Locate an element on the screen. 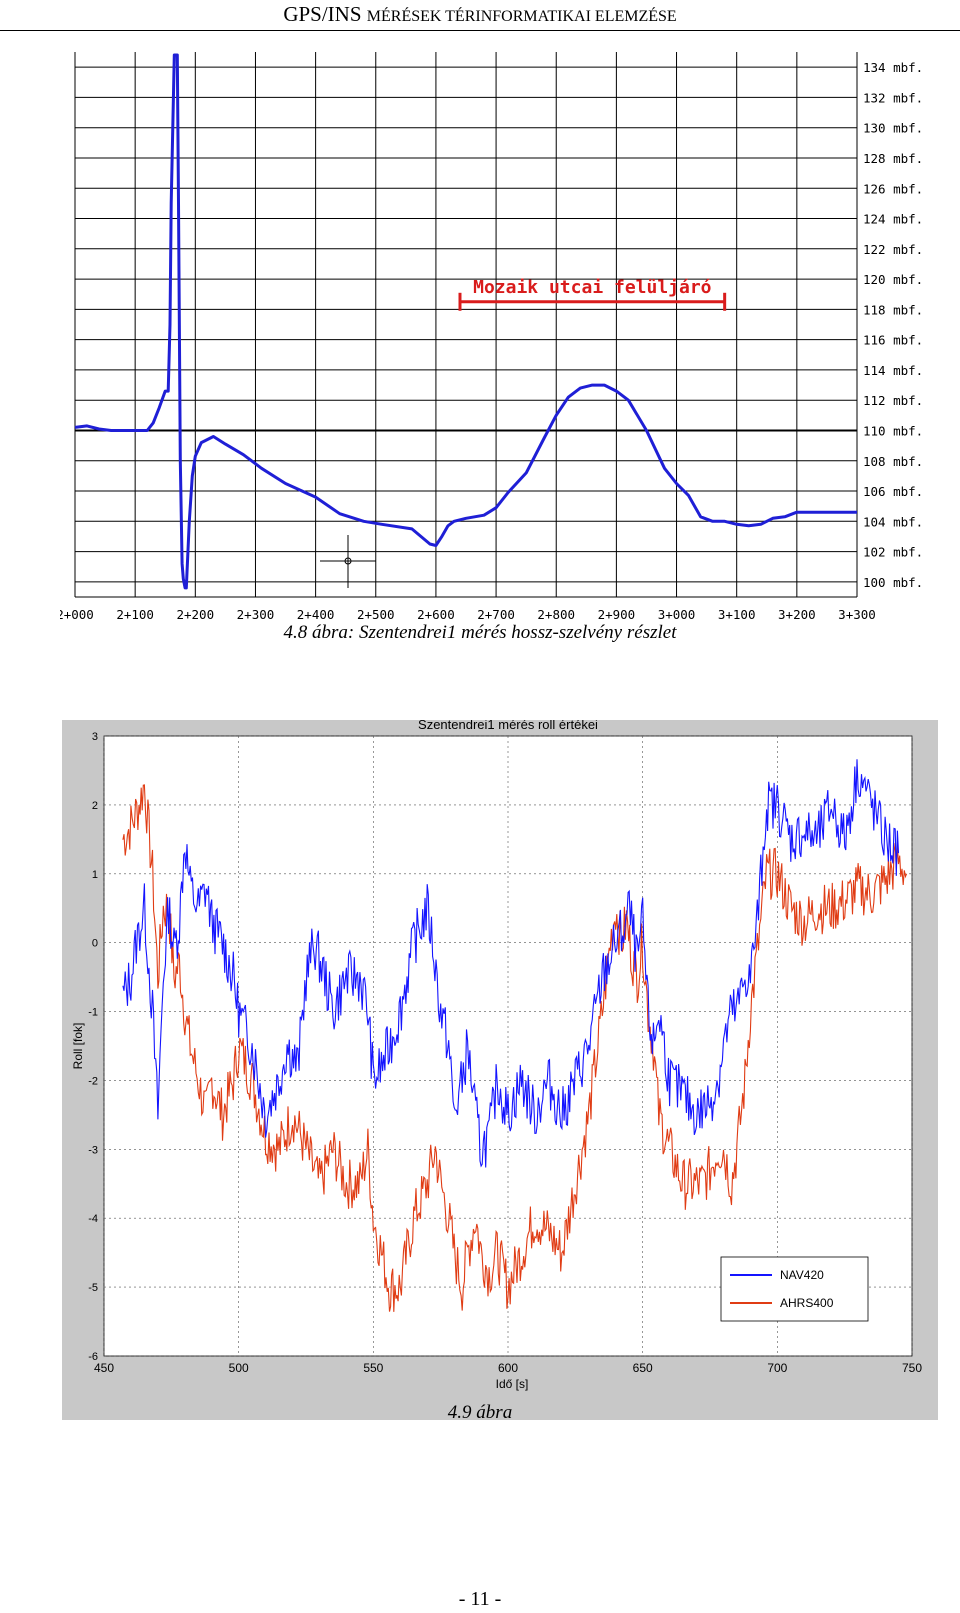 The width and height of the screenshot is (960, 1613). profile-y-tick-label: 110 mbf. is located at coordinates (893, 430).